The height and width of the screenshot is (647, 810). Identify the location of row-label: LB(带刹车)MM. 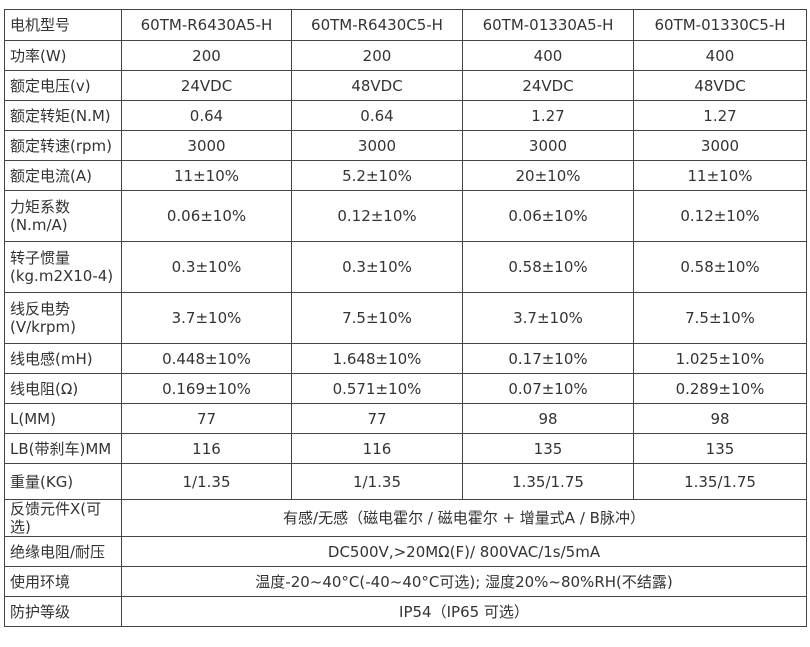
(63, 448).